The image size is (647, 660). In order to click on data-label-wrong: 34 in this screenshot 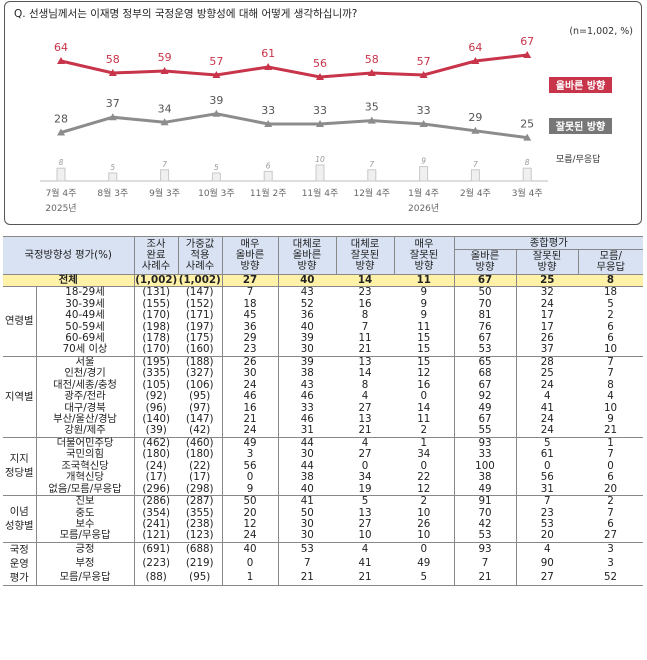, I will do `click(165, 108)`.